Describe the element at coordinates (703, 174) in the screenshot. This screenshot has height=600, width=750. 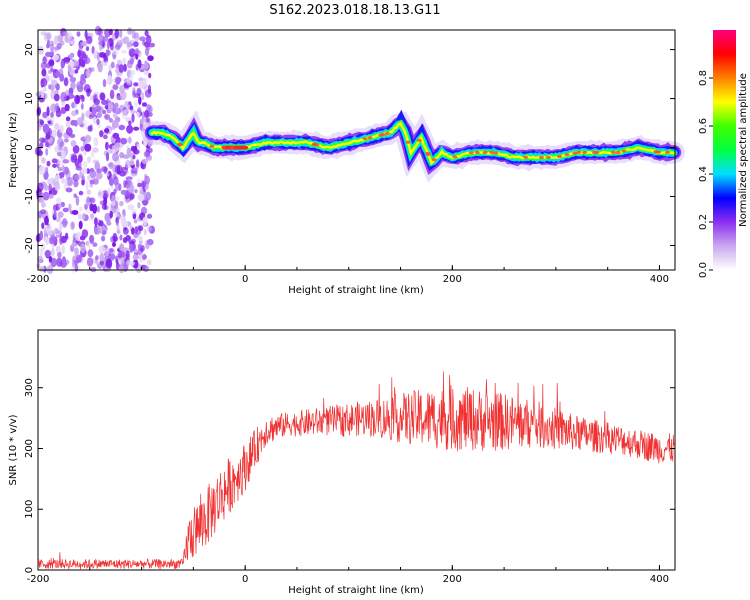
I see `colorbar-tick-label: 0.4` at that location.